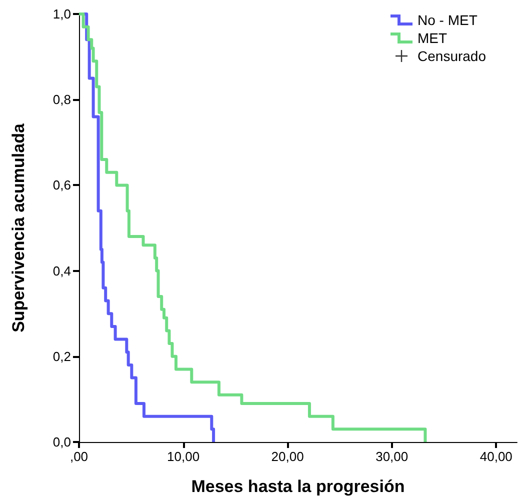 The height and width of the screenshot is (504, 521). Describe the element at coordinates (61, 270) in the screenshot. I see `y-tick-label: 0,4` at that location.